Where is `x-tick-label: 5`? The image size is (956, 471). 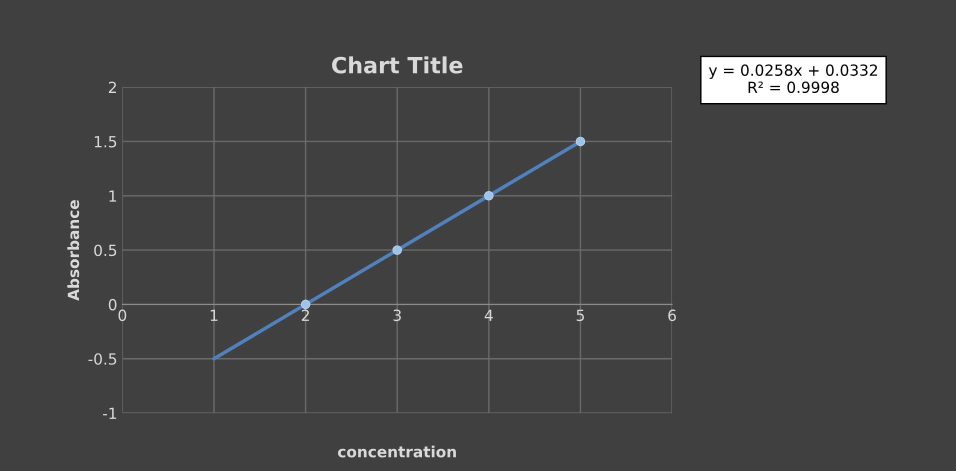
x-tick-label: 5 is located at coordinates (580, 316).